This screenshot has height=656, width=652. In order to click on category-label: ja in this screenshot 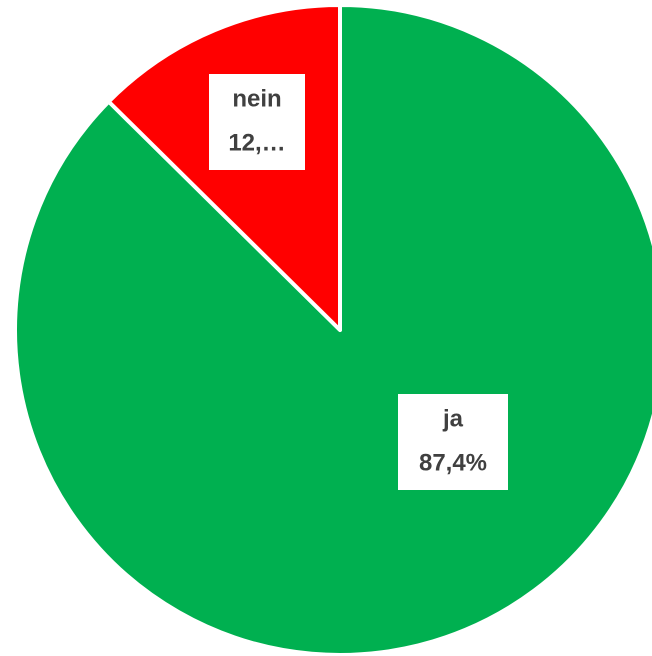, I will do `click(453, 418)`.